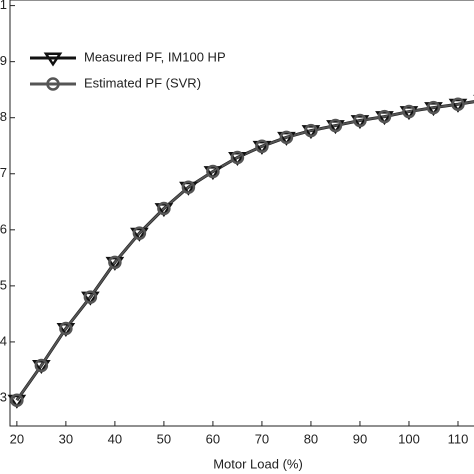  I want to click on y-tick-label: 5, so click(3, 284).